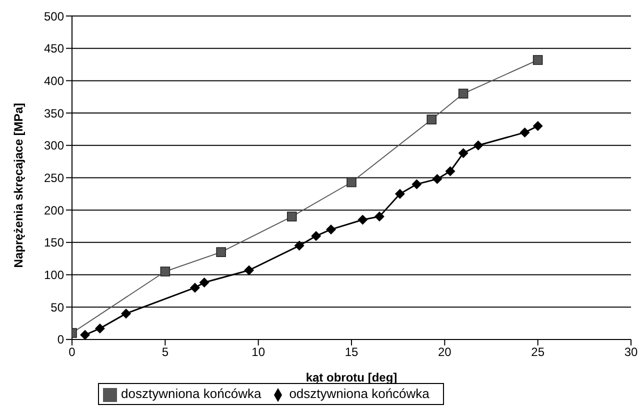  I want to click on x-tick-label: 30, so click(631, 351).